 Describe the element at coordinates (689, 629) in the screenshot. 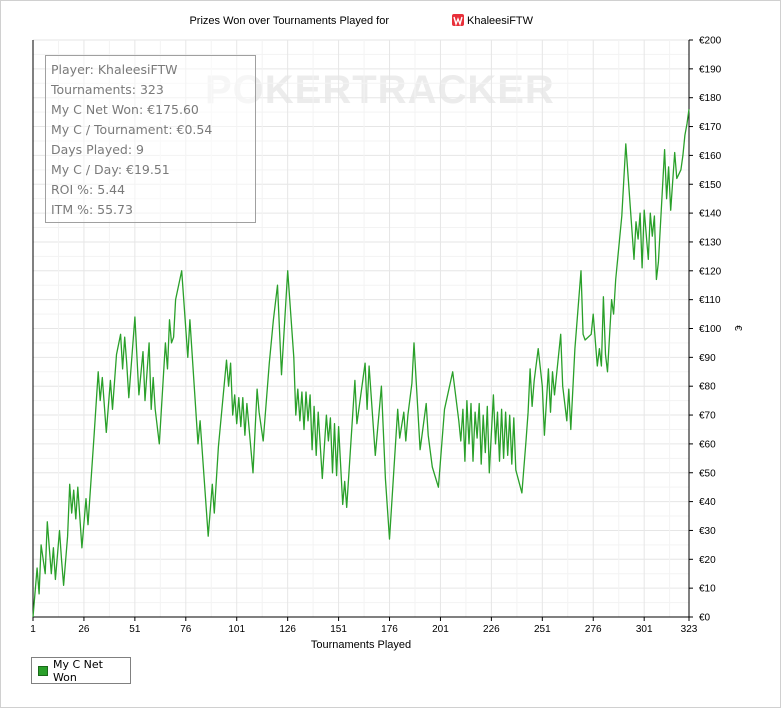

I see `x-tick-label: 323` at that location.